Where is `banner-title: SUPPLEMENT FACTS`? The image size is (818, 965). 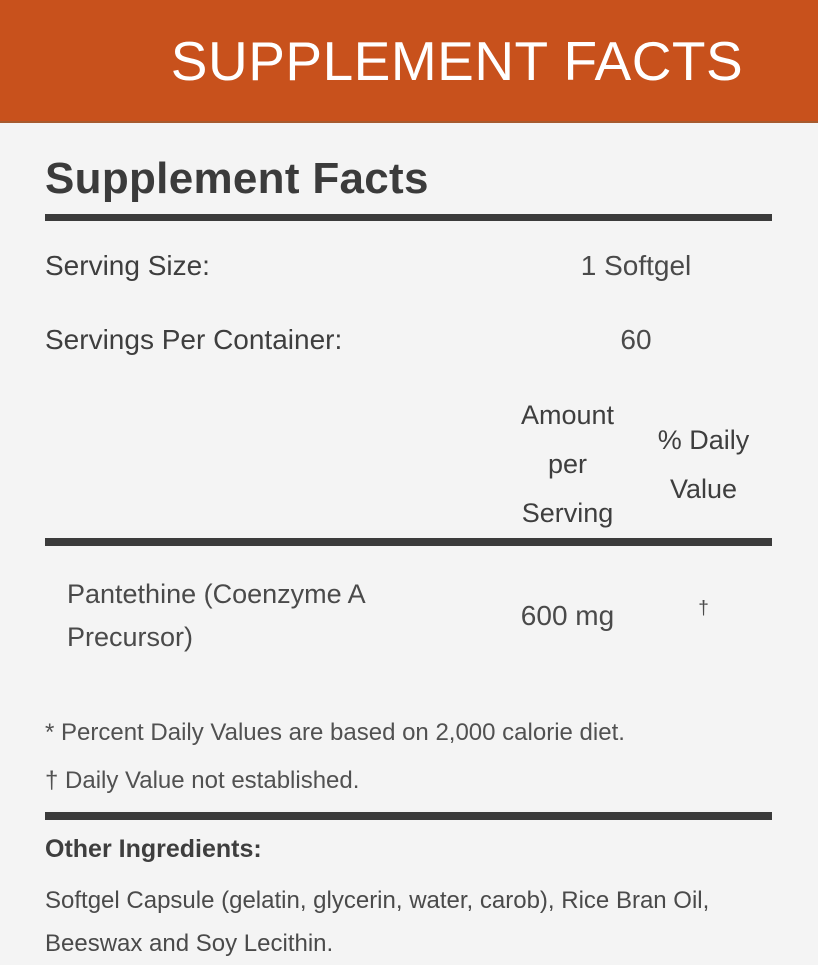 banner-title: SUPPLEMENT FACTS is located at coordinates (457, 60).